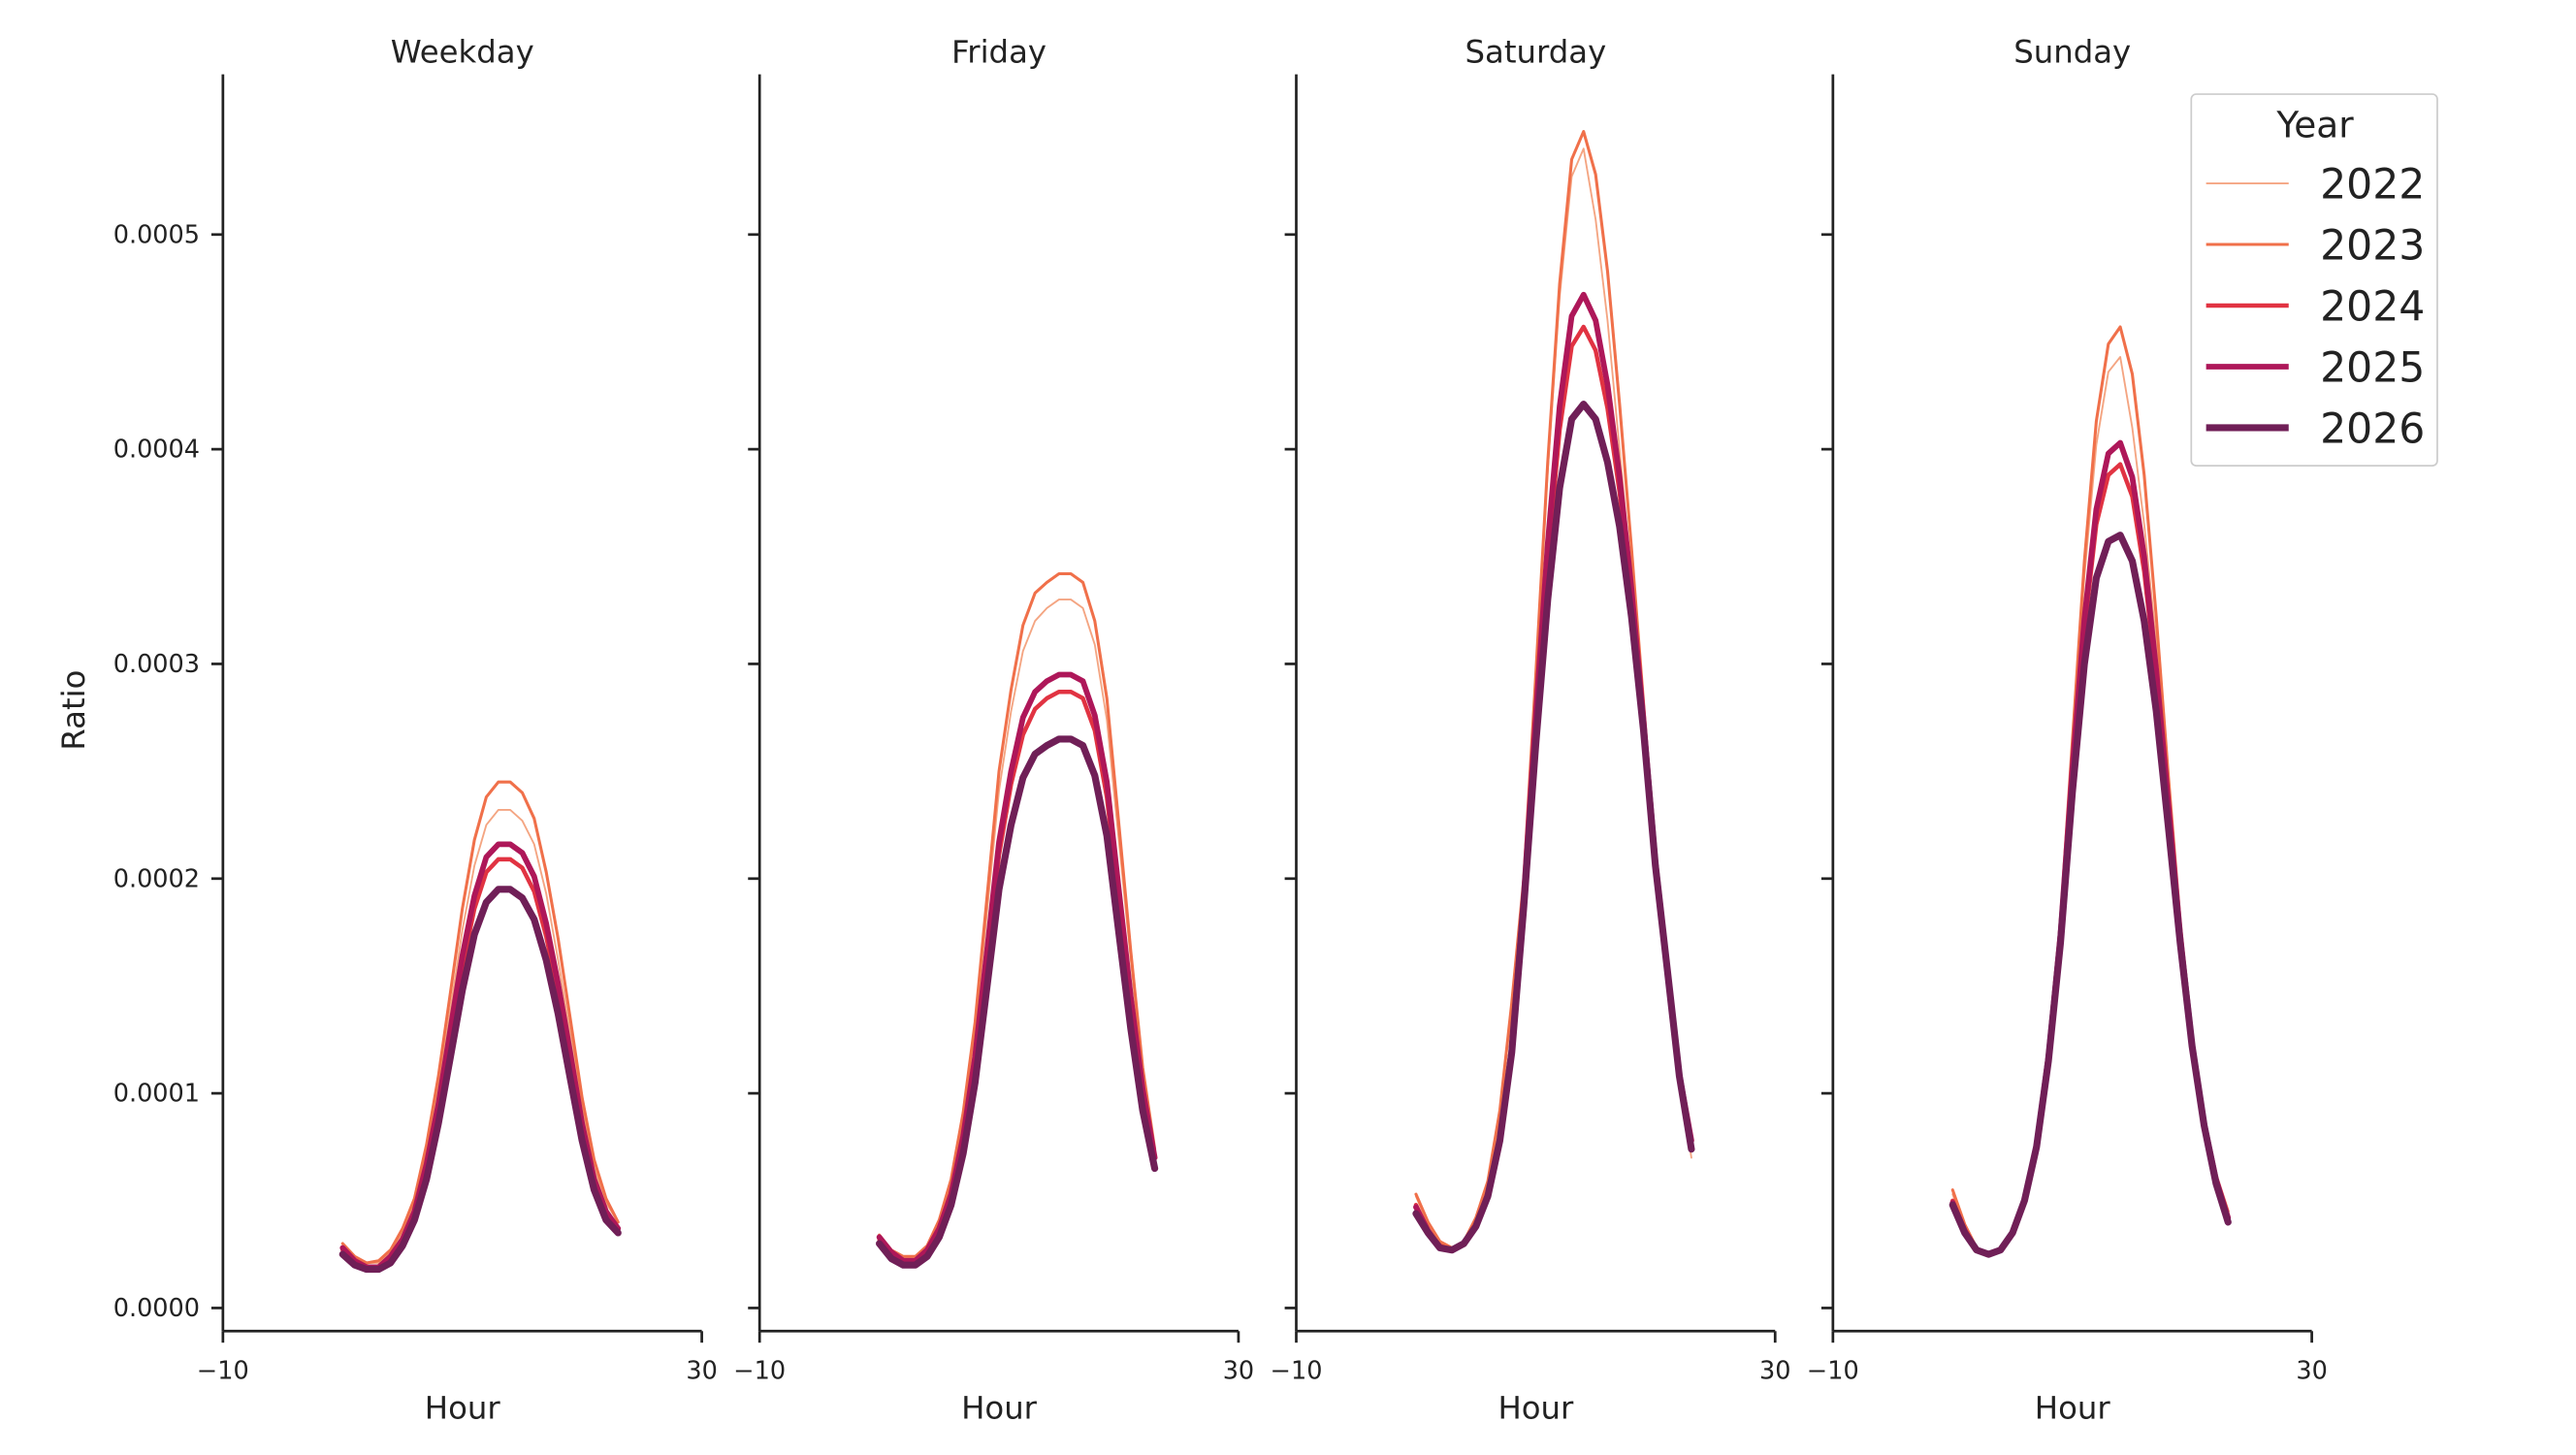 This screenshot has width=2576, height=1455. What do you see at coordinates (2315, 184) in the screenshot?
I see `legend-entry-2022: 2022` at bounding box center [2315, 184].